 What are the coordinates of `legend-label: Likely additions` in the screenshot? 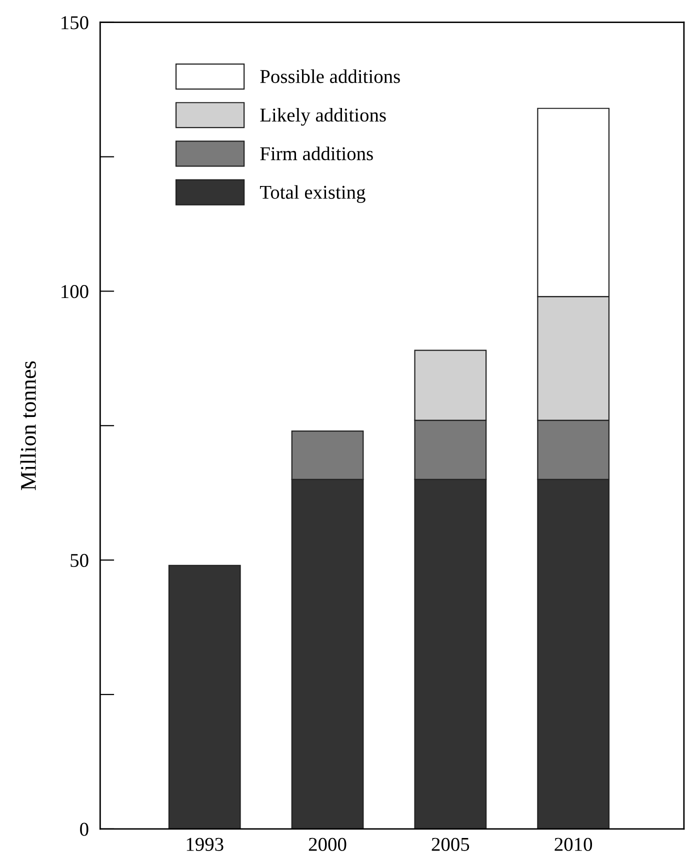 It's located at (323, 117).